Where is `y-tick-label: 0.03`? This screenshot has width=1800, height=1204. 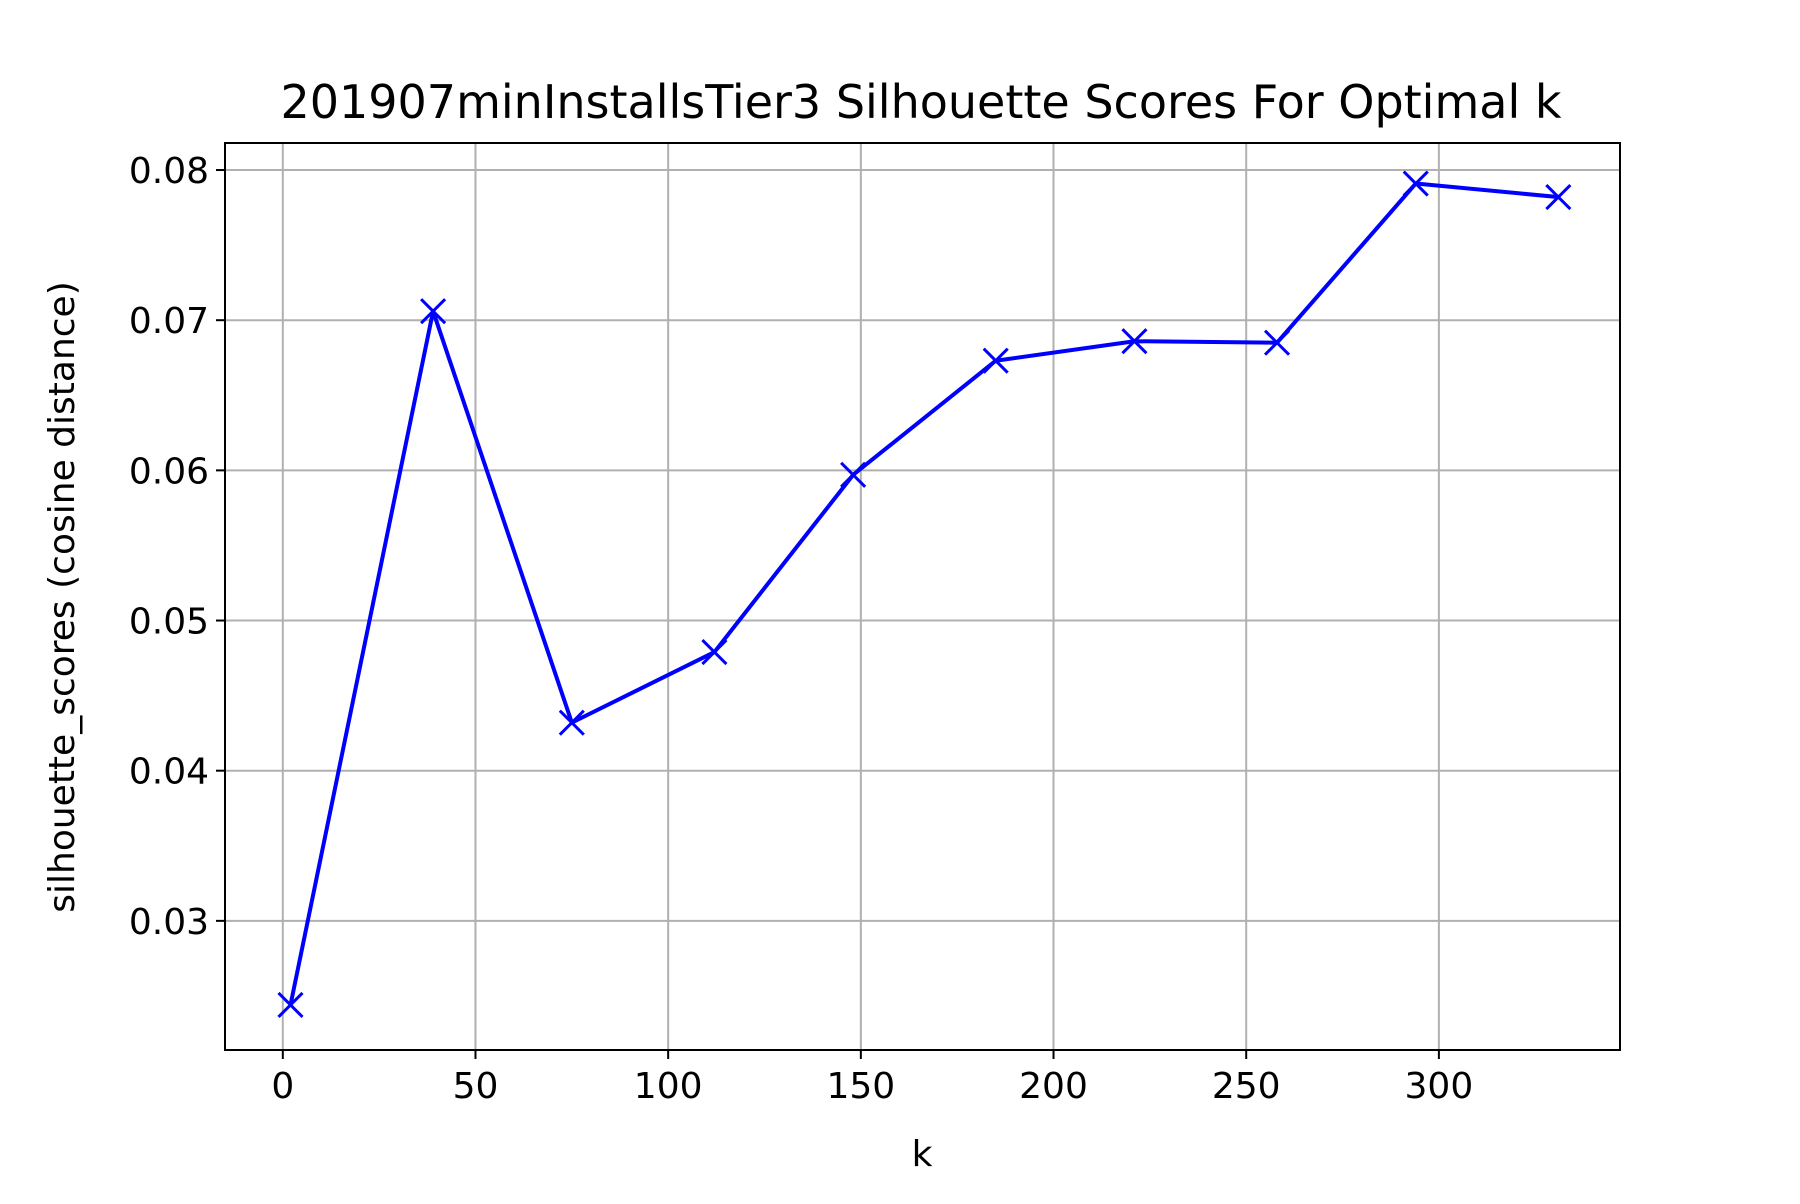
y-tick-label: 0.03 is located at coordinates (169, 922).